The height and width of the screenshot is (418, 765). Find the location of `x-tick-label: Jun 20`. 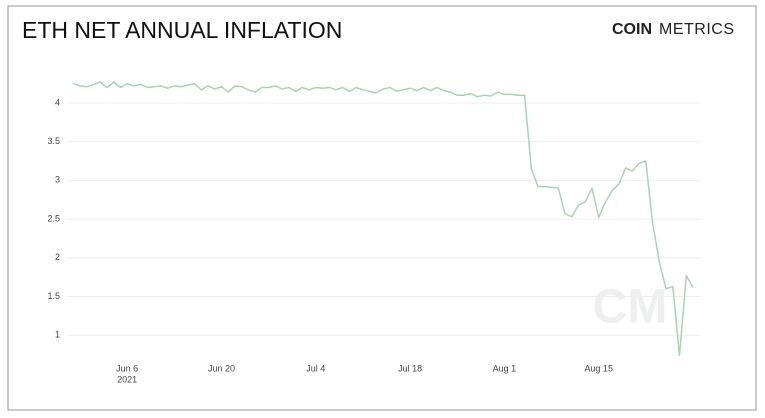

x-tick-label: Jun 20 is located at coordinates (221, 368).